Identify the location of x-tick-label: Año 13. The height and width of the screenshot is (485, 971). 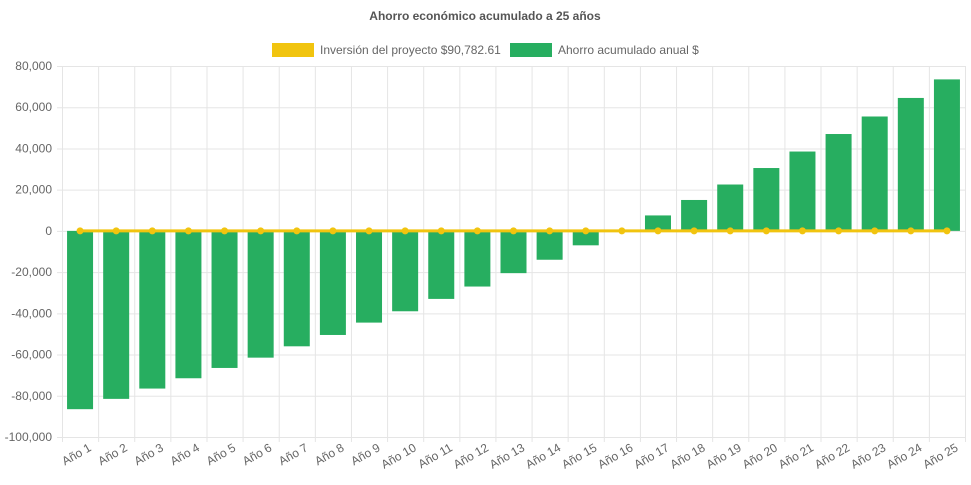
(507, 455).